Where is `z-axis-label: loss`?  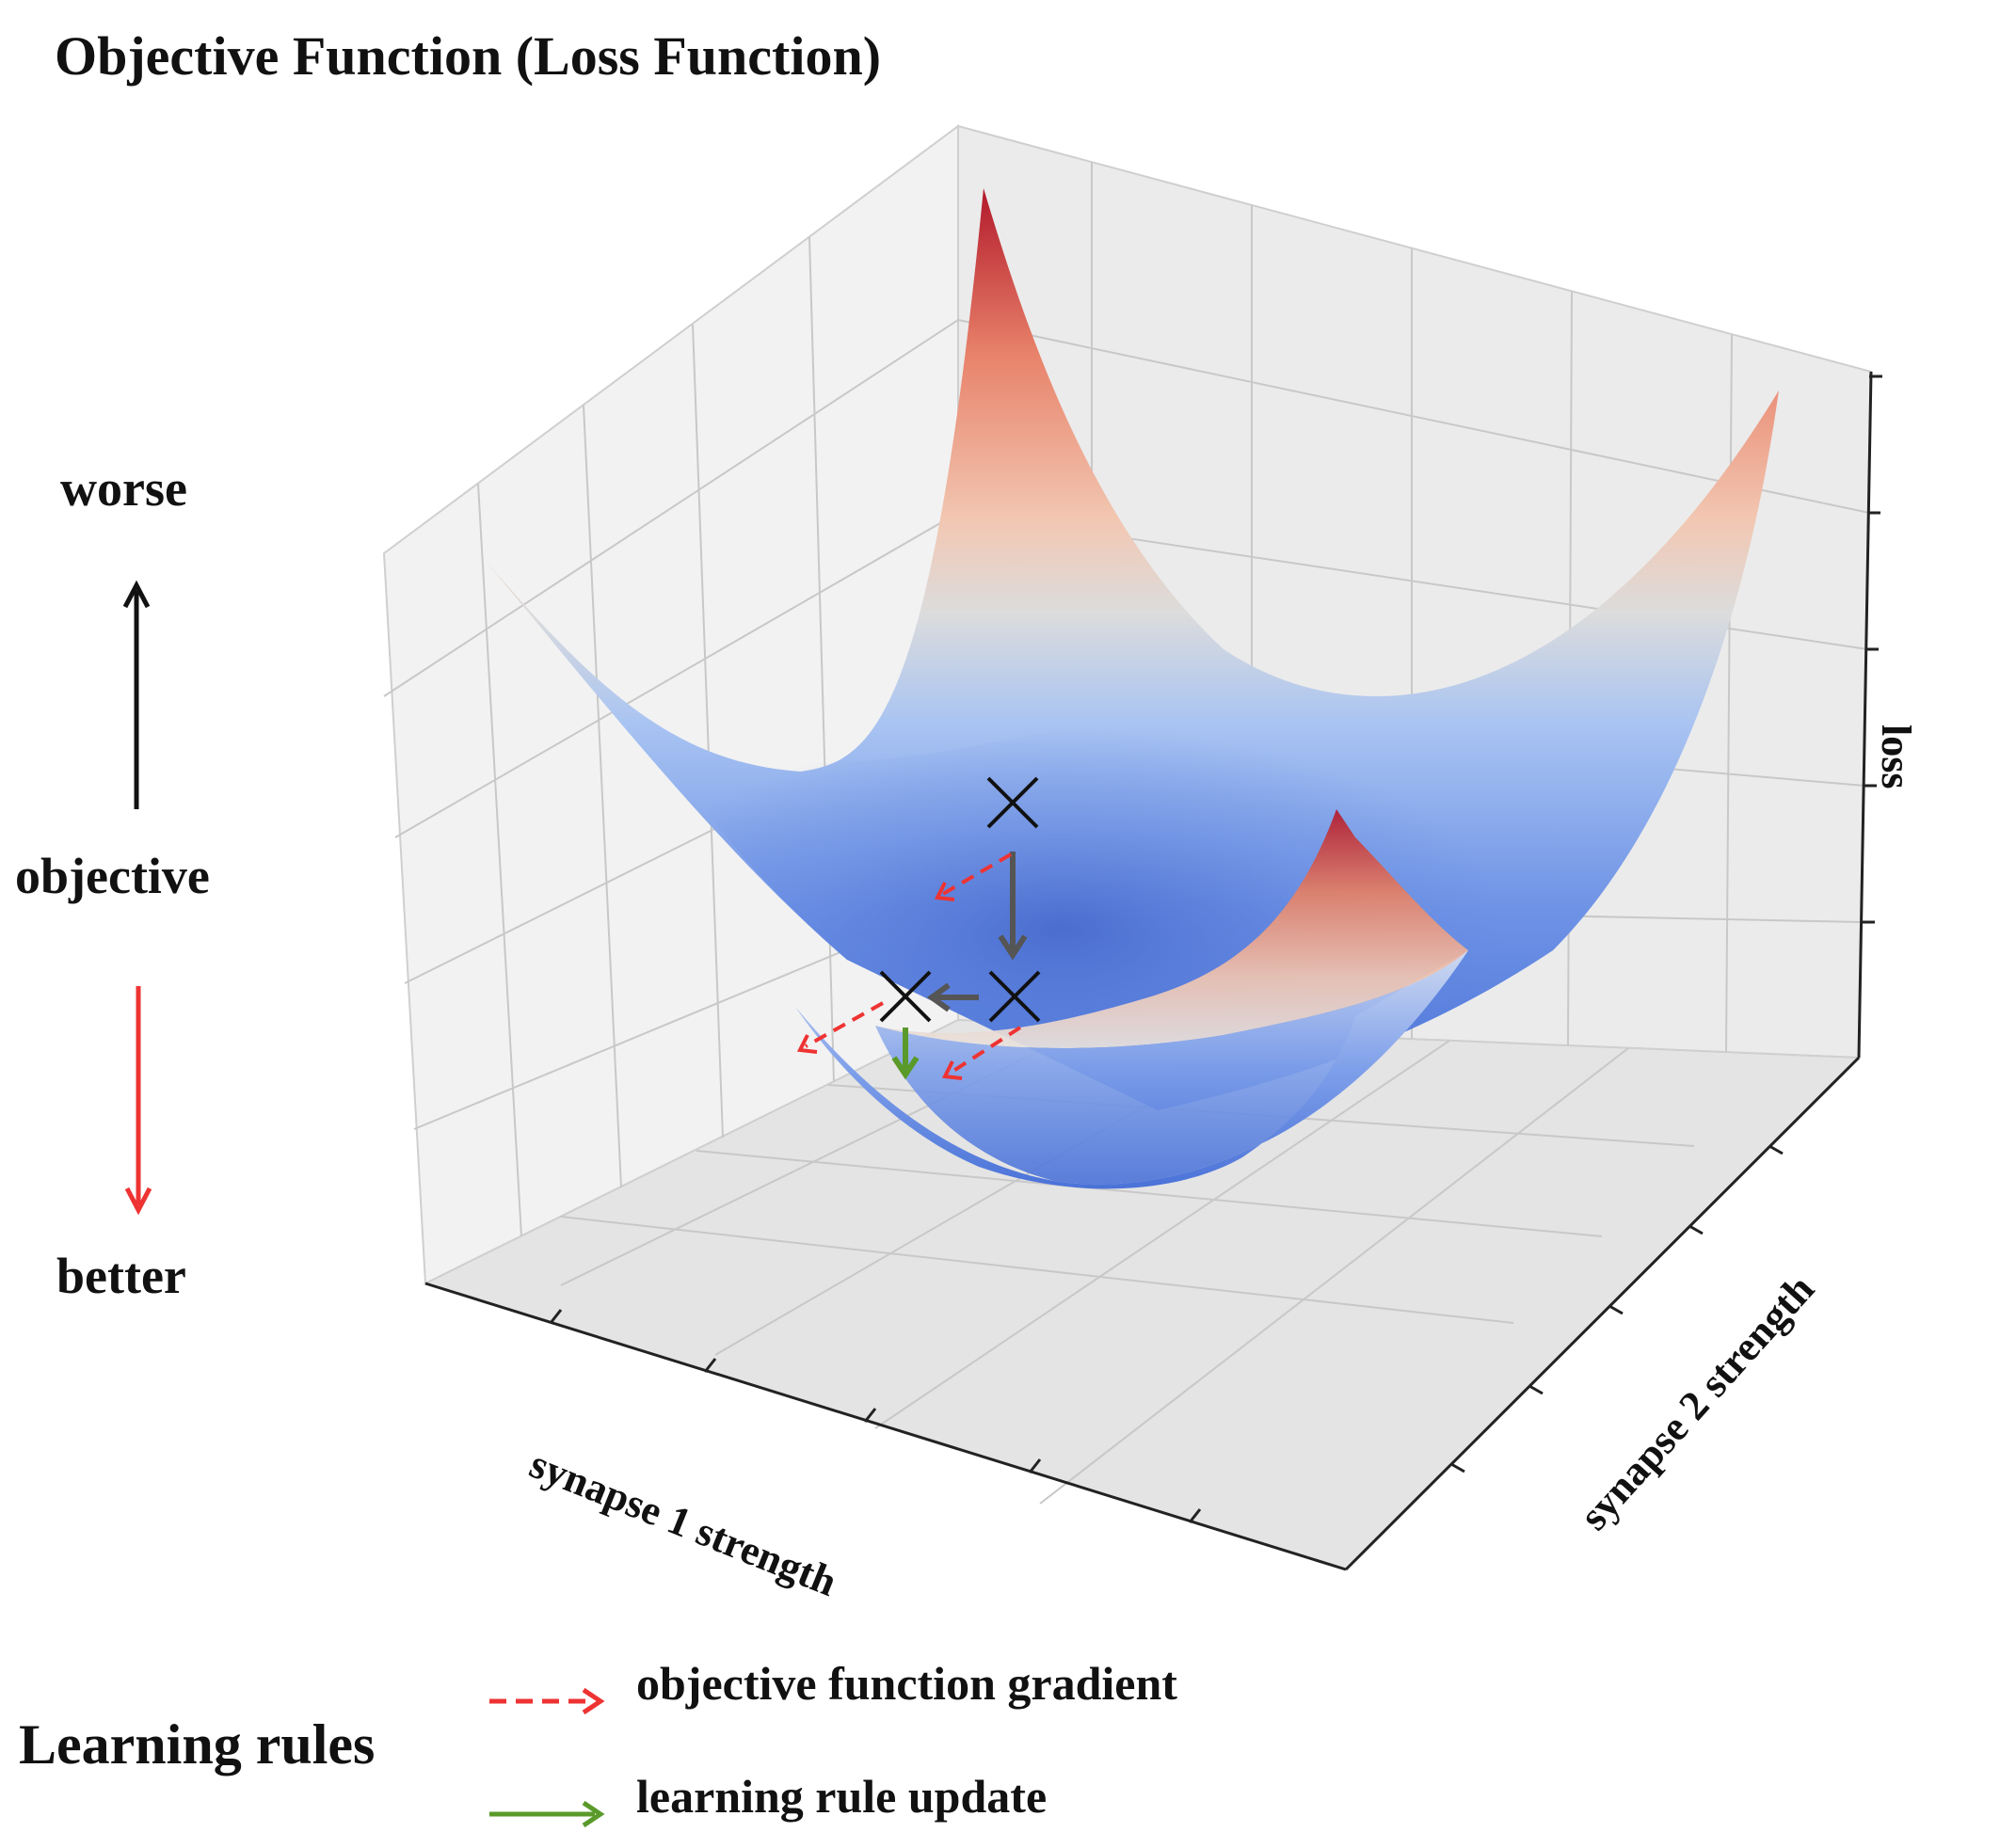 z-axis-label: loss is located at coordinates (1896, 757).